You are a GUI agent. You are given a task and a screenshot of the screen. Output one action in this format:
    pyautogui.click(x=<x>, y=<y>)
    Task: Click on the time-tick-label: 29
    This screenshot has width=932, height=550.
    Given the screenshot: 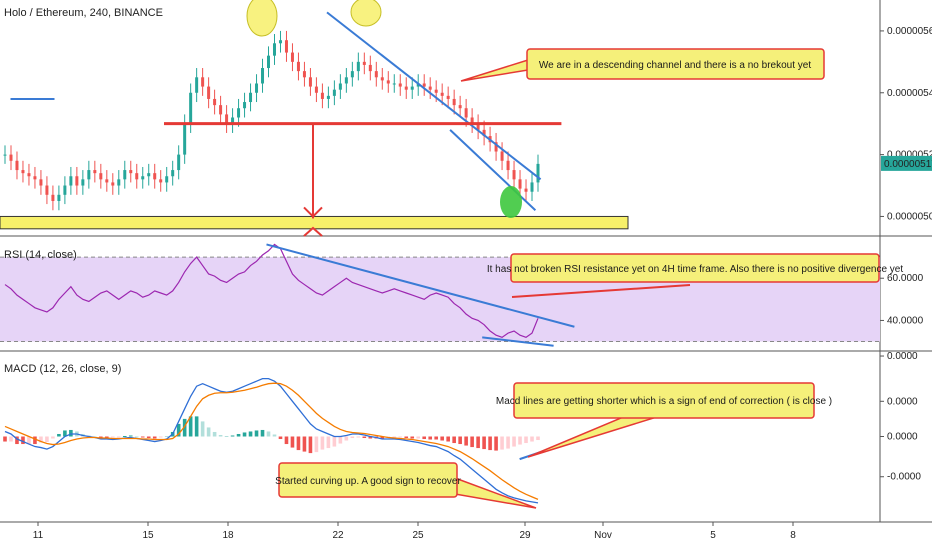 What is the action you would take?
    pyautogui.click(x=525, y=535)
    